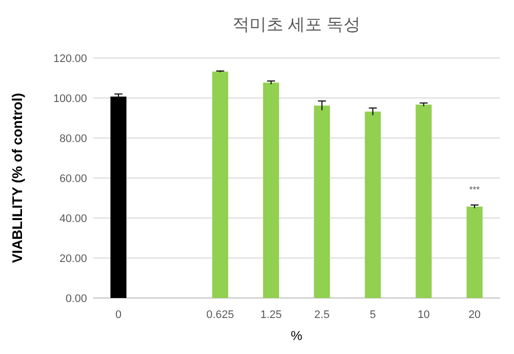 The image size is (514, 354). Describe the element at coordinates (474, 315) in the screenshot. I see `x-tick-label: 20` at that location.